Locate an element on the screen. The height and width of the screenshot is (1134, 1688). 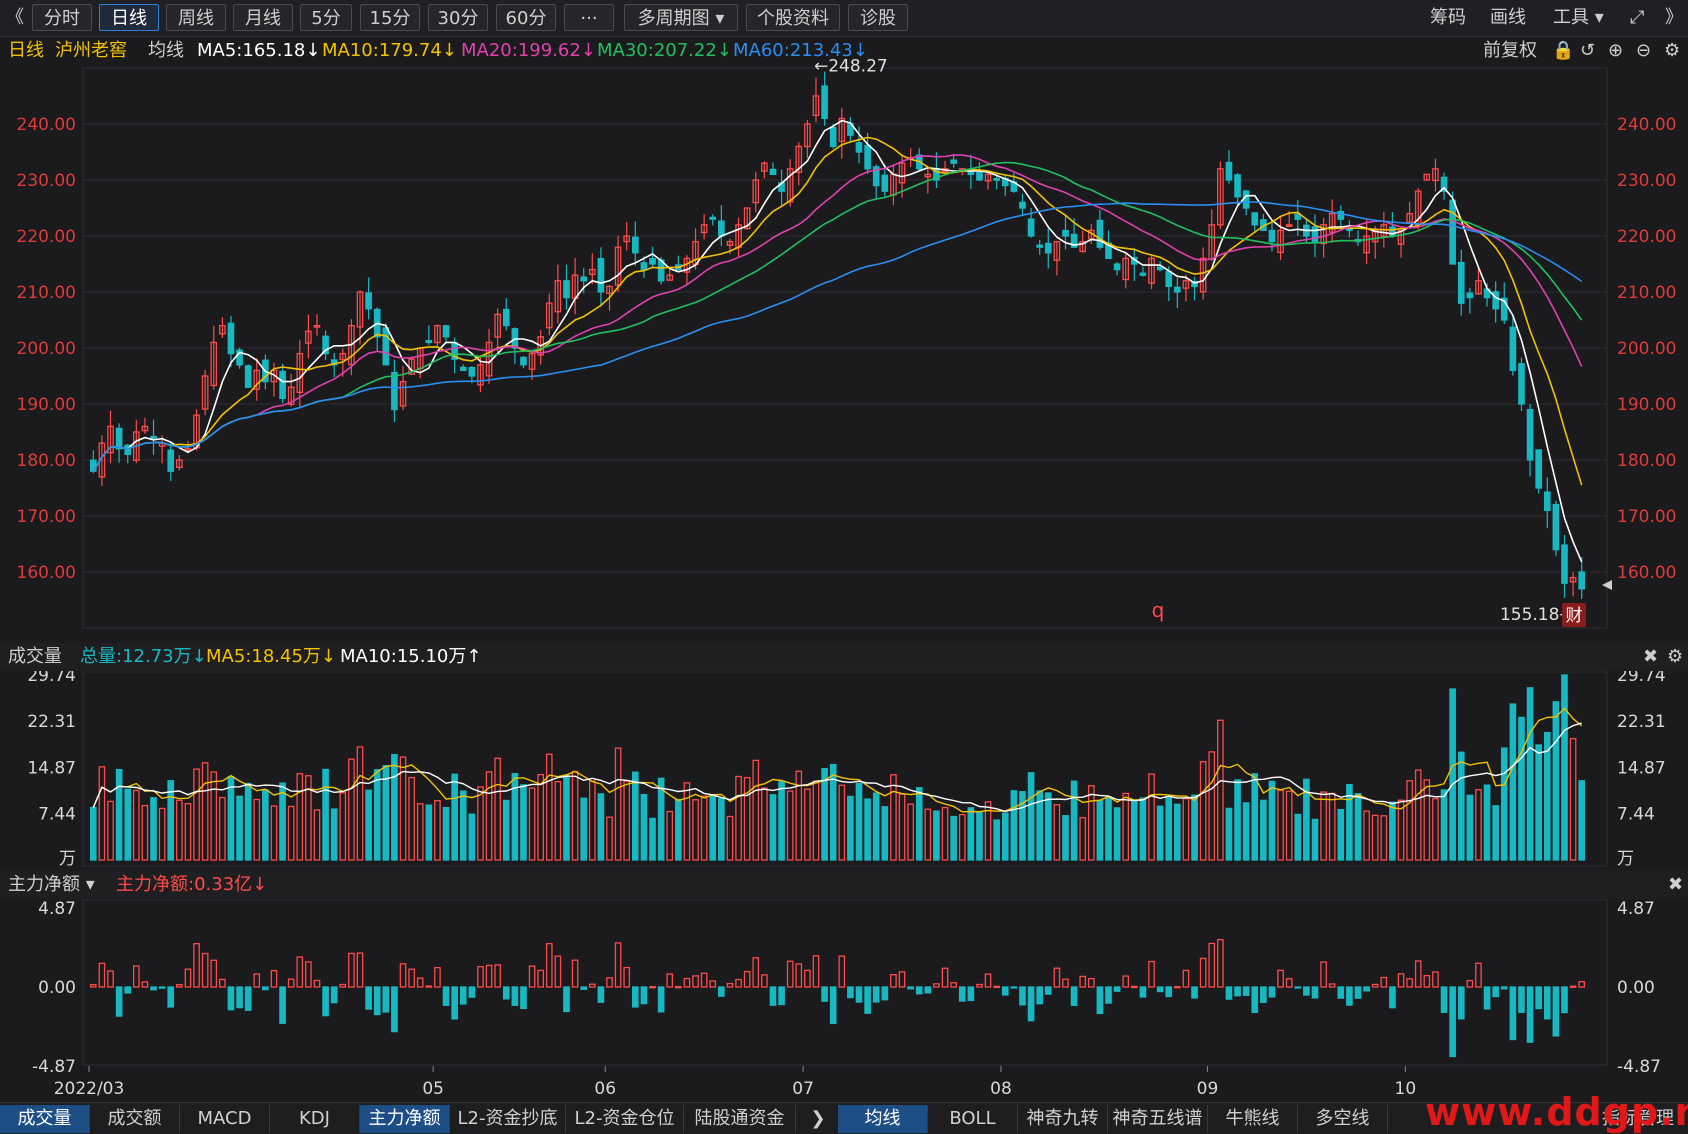
undo-icon: ↺ is located at coordinates (1588, 50).